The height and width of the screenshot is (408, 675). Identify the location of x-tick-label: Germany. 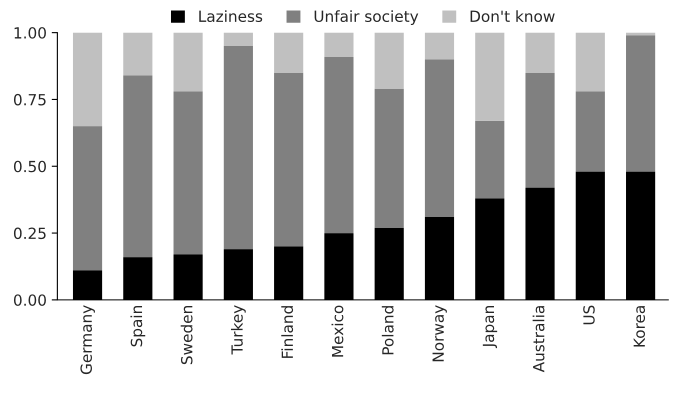
(87, 339).